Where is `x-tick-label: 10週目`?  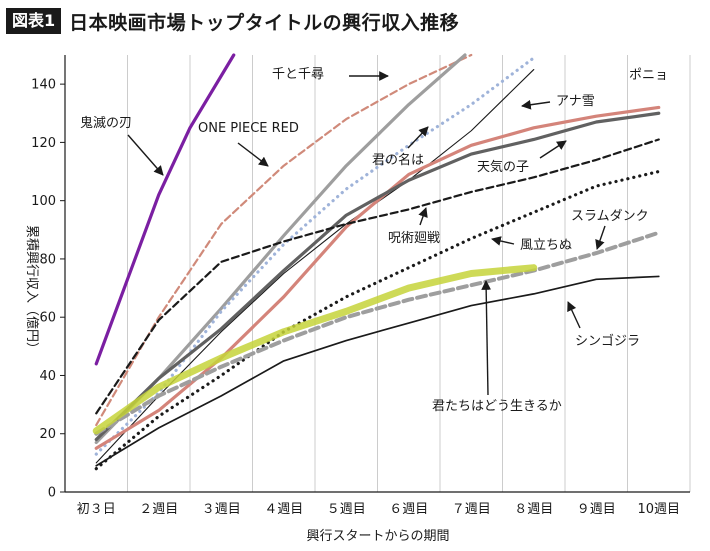
x-tick-label: 10週目 is located at coordinates (658, 509).